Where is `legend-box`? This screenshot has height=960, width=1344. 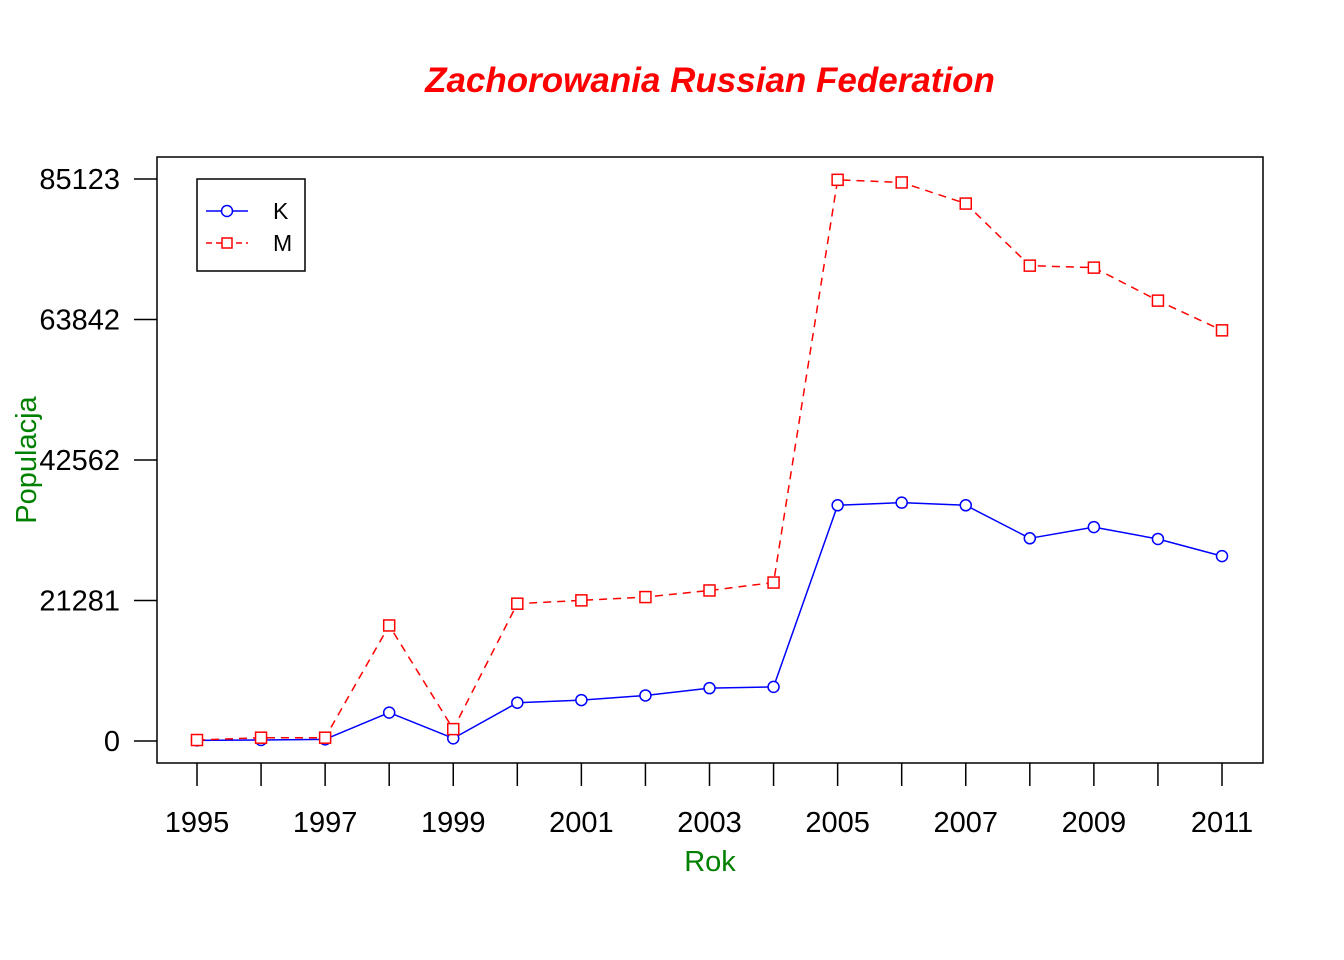 legend-box is located at coordinates (251, 225).